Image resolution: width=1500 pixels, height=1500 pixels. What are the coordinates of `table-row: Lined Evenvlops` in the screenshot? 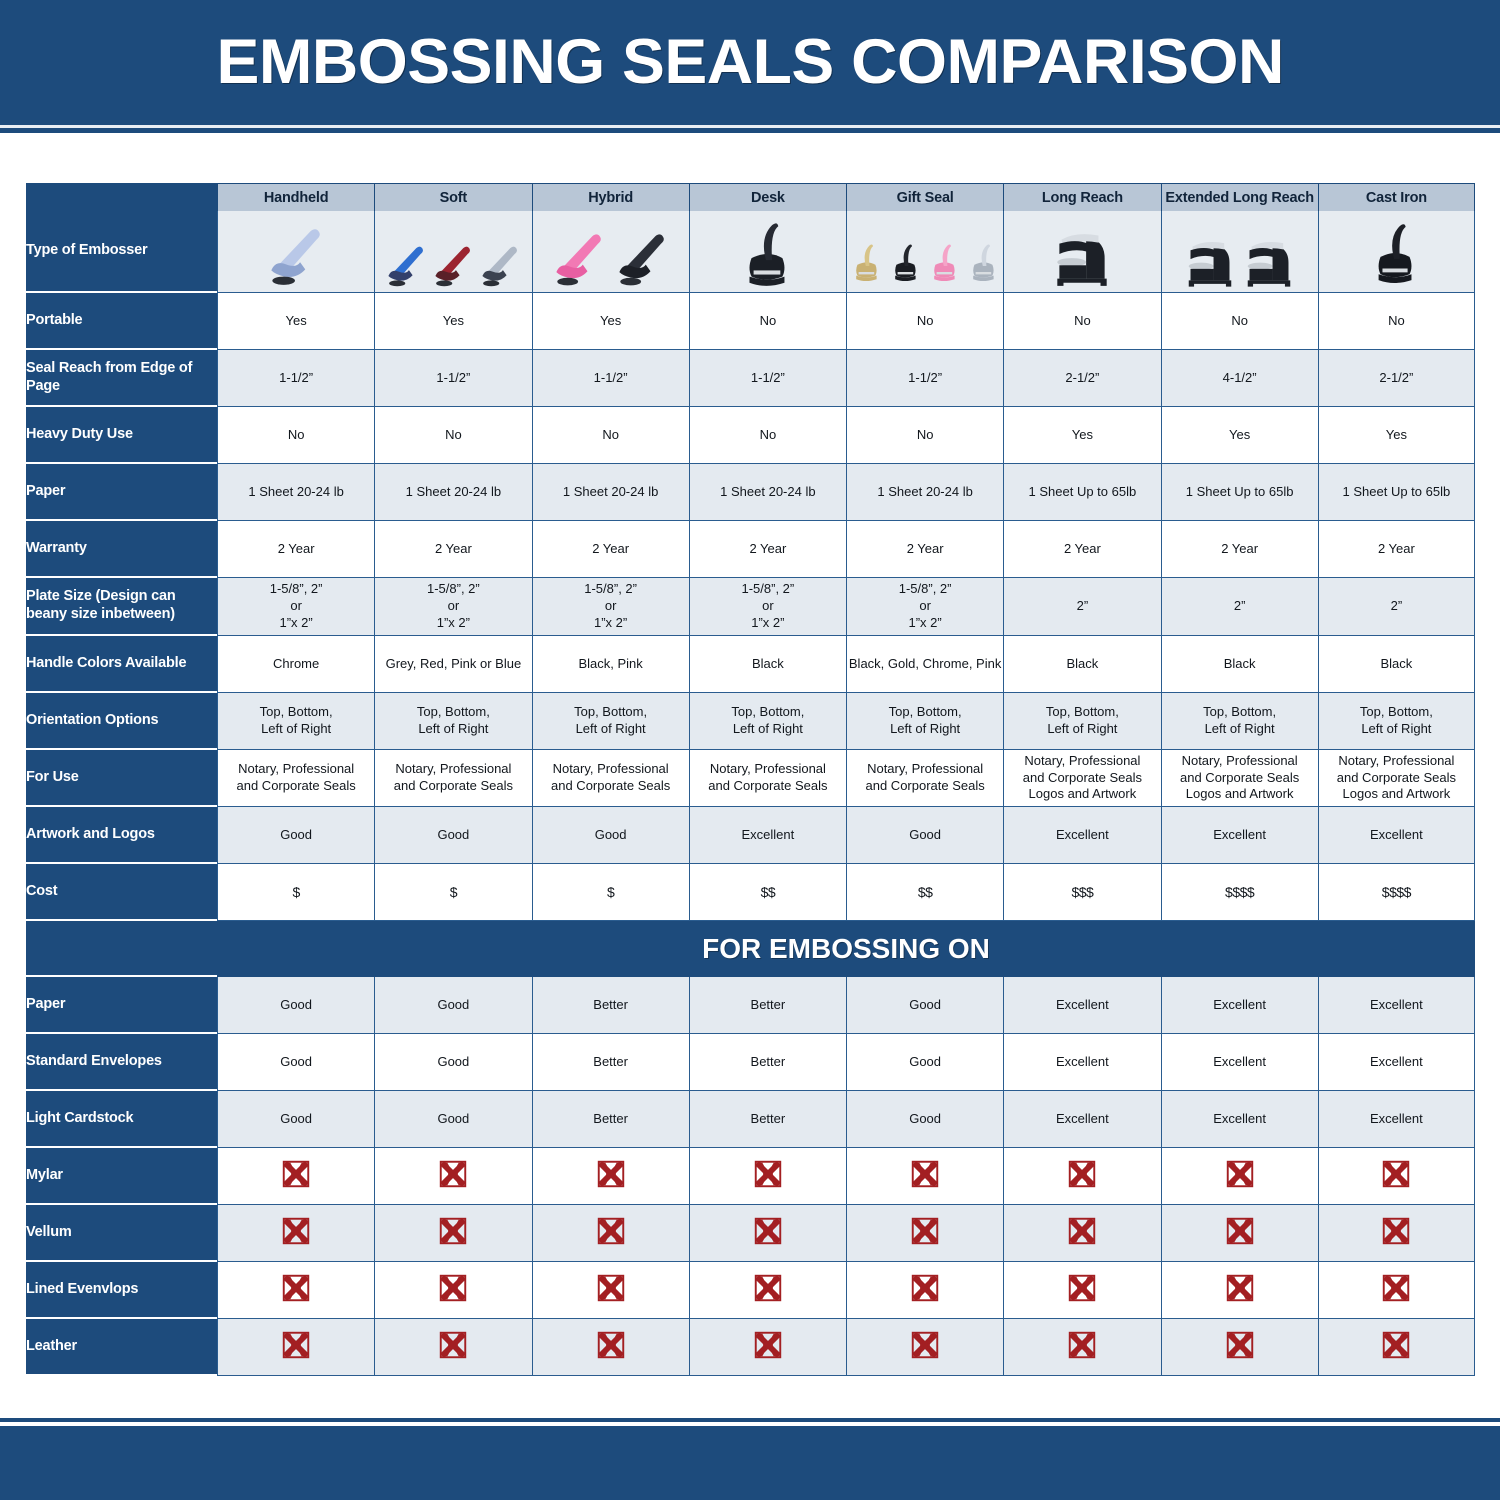 It's located at (750, 1290).